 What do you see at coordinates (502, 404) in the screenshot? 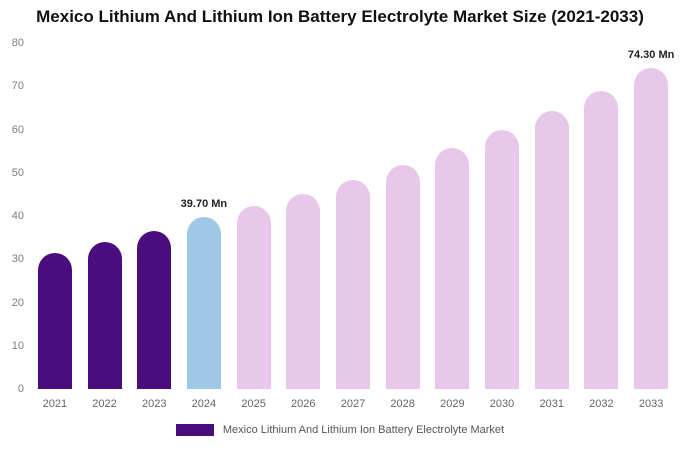
I see `x-axis-tick-label: 2030` at bounding box center [502, 404].